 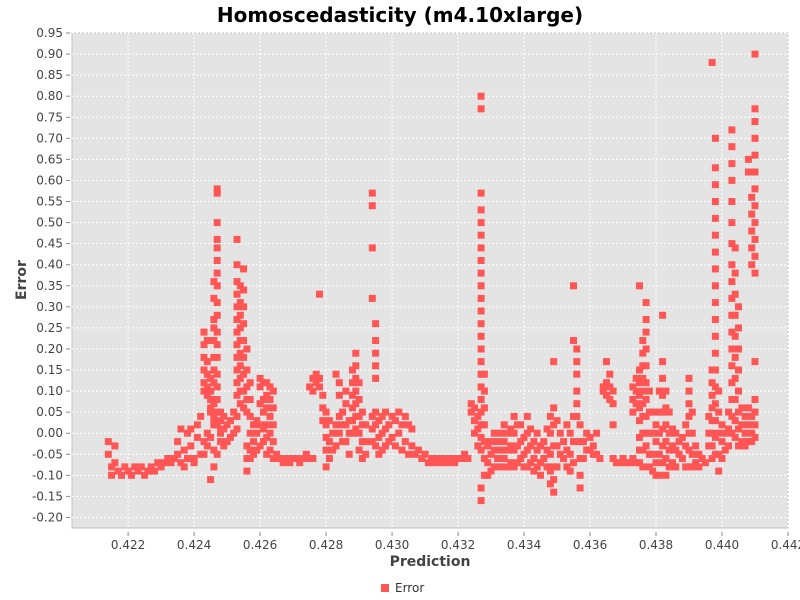 I want to click on y-tick-label: 0.40, so click(x=49, y=265).